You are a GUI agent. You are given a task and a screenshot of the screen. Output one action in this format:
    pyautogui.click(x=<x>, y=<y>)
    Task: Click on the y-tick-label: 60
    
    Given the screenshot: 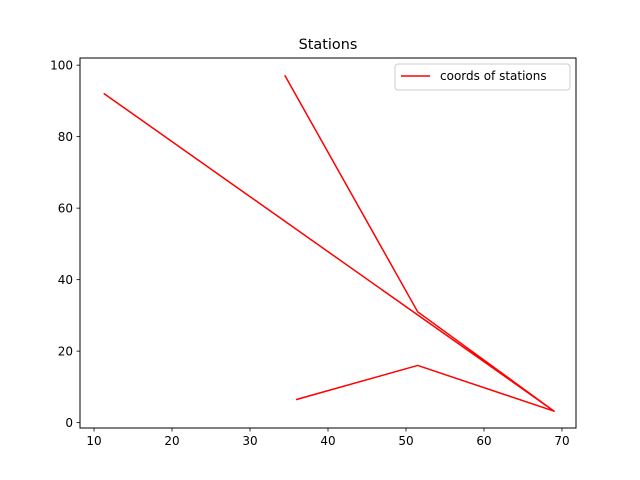 What is the action you would take?
    pyautogui.click(x=65, y=208)
    